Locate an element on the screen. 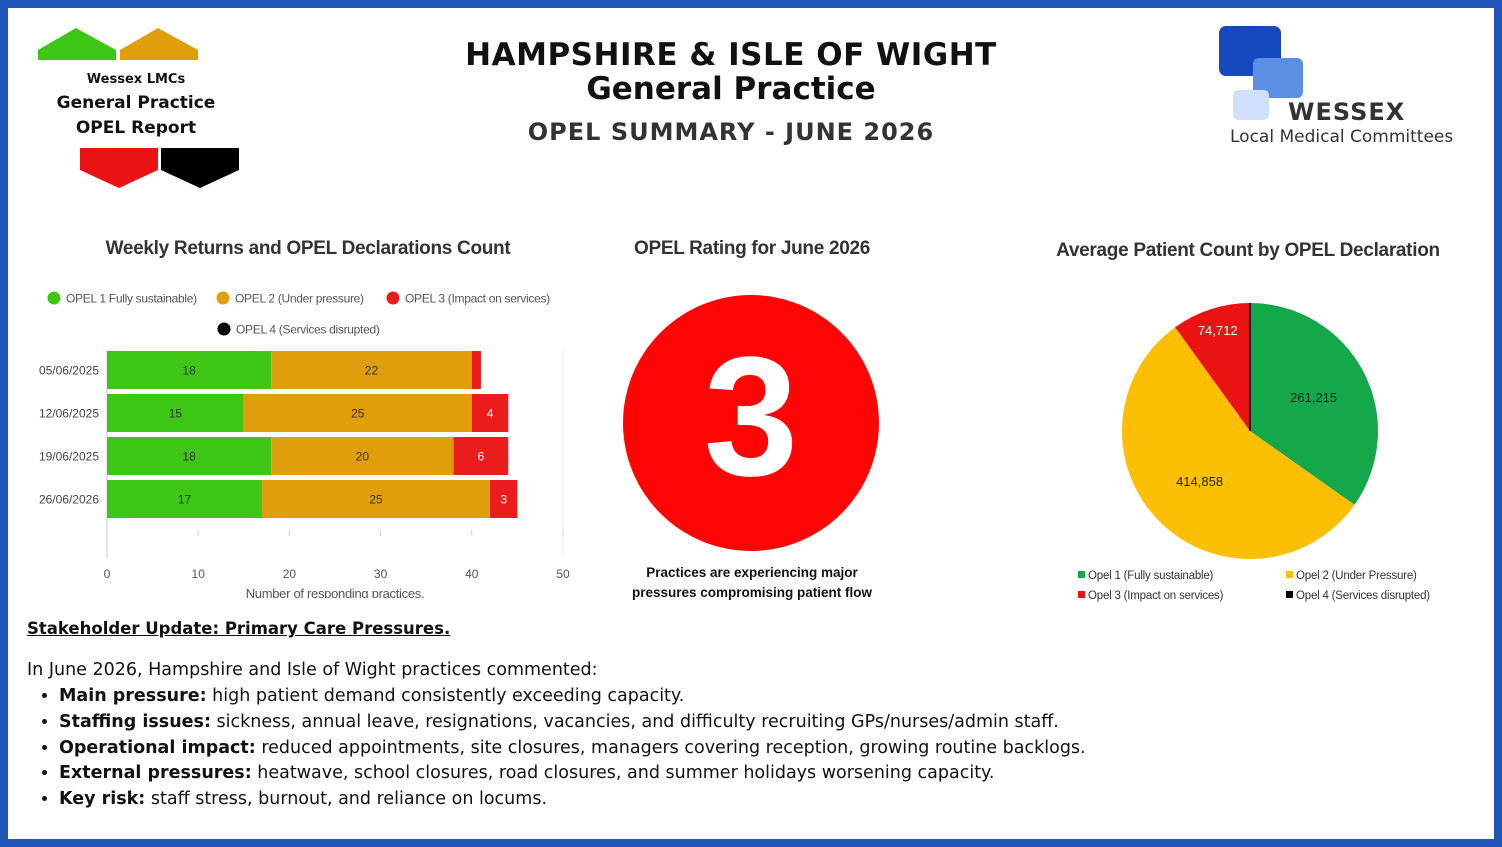  x-tick-label: 20 is located at coordinates (290, 574).